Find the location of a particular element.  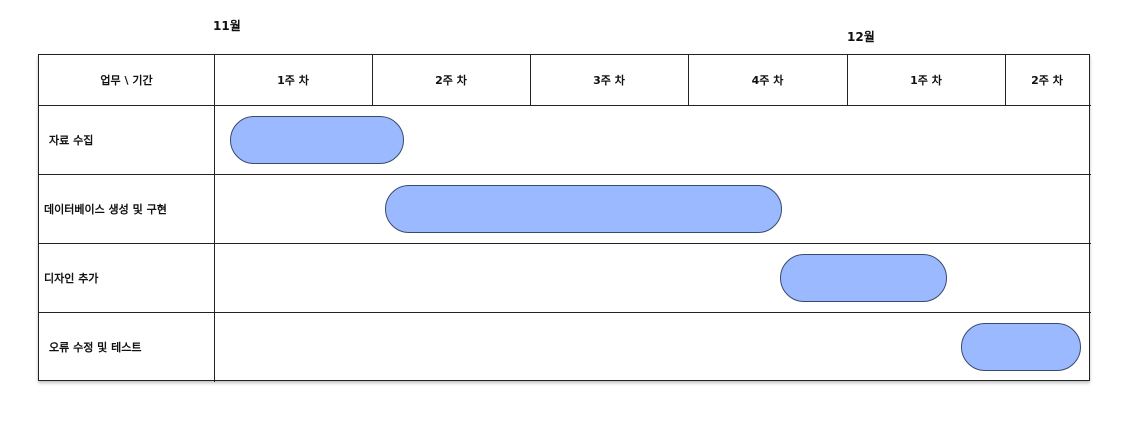

month-label-november: 11월 is located at coordinates (227, 26).